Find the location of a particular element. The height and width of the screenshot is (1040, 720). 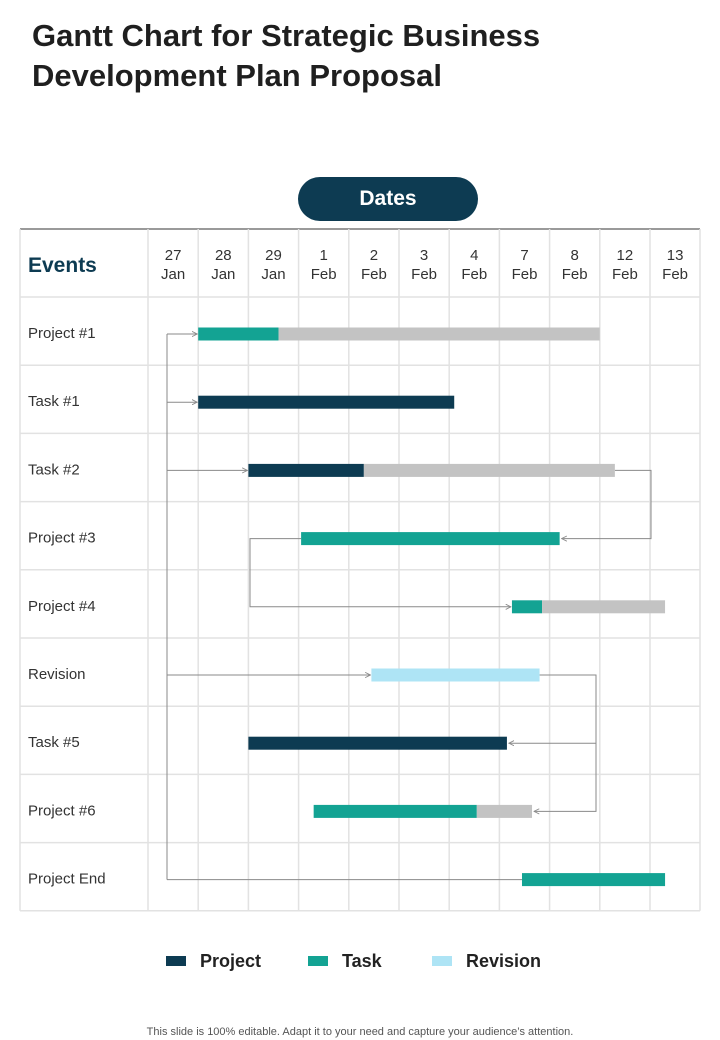

legend-item-task: Task is located at coordinates (345, 961).